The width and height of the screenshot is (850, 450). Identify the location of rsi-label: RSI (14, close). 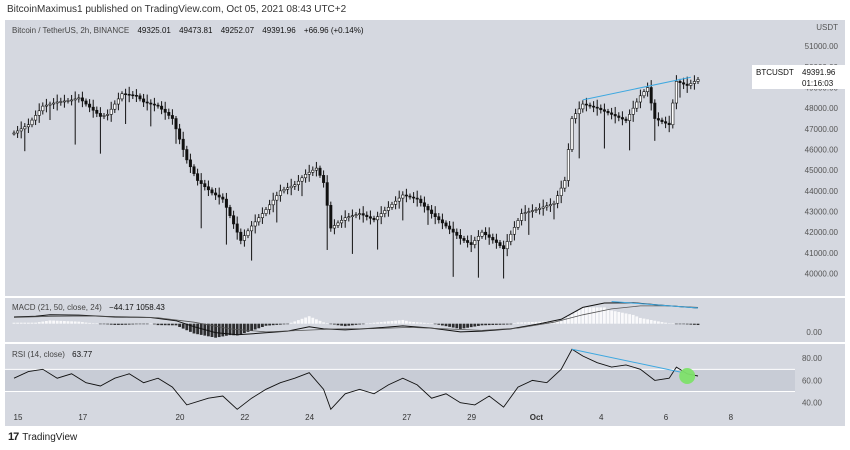
(38, 354).